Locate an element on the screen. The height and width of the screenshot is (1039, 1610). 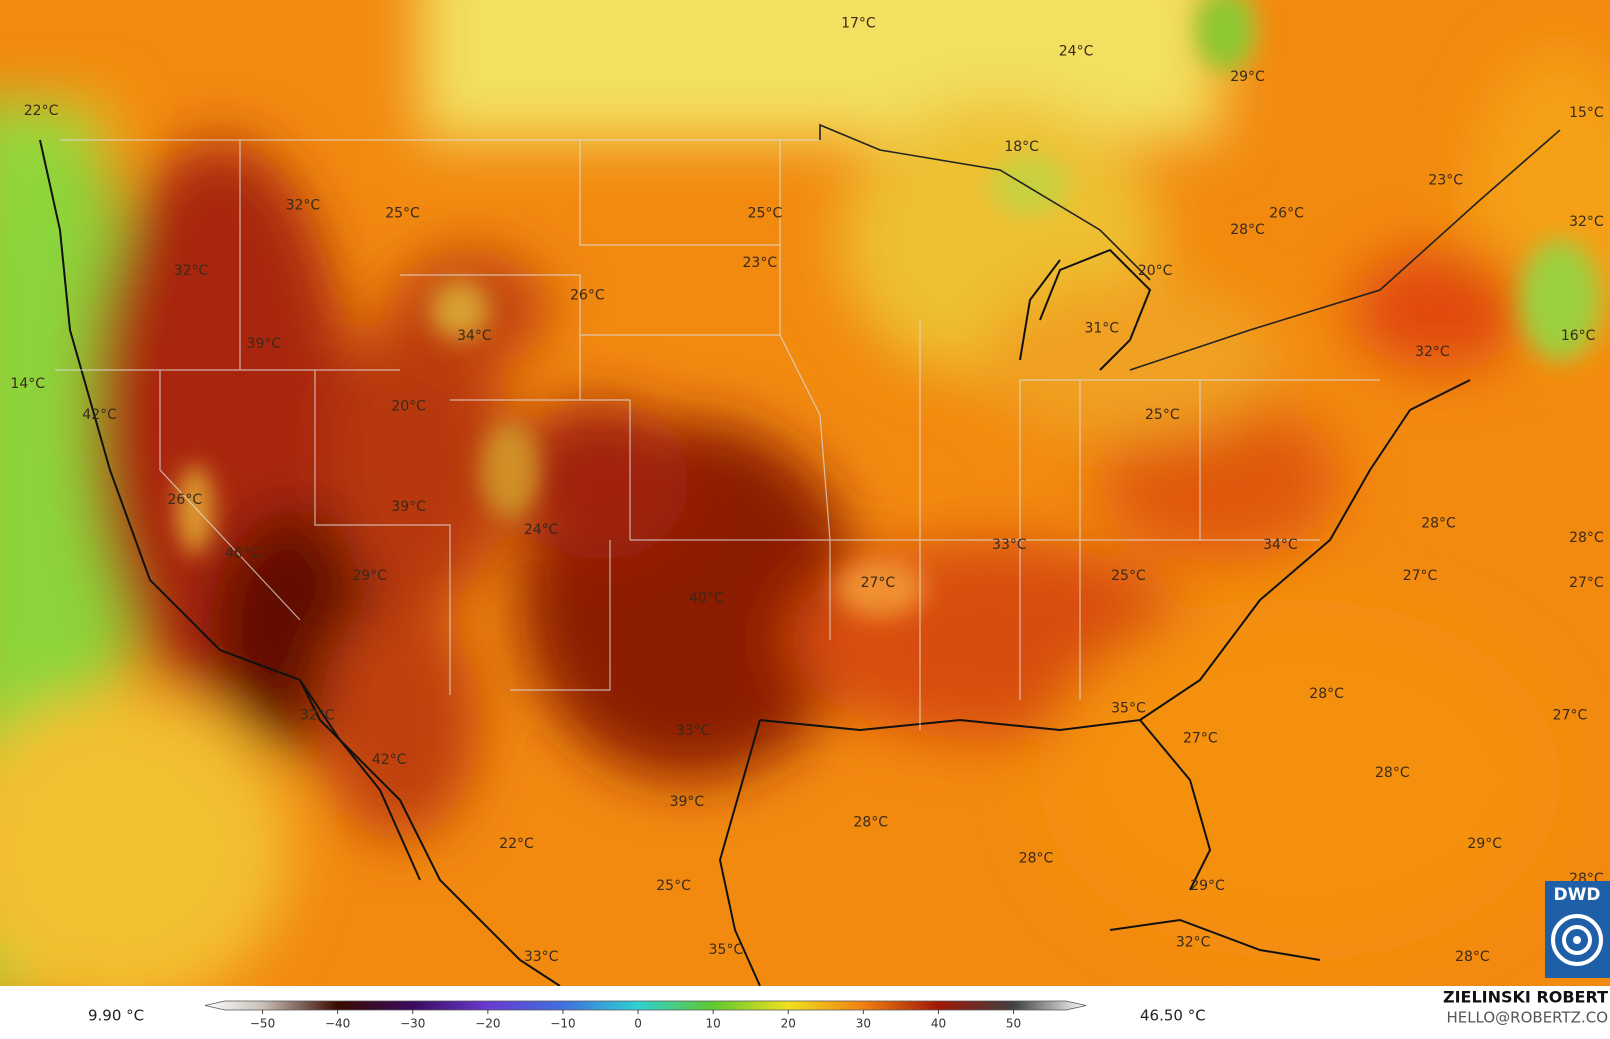
colorbar-tick-label: −20 is located at coordinates (487, 1024).